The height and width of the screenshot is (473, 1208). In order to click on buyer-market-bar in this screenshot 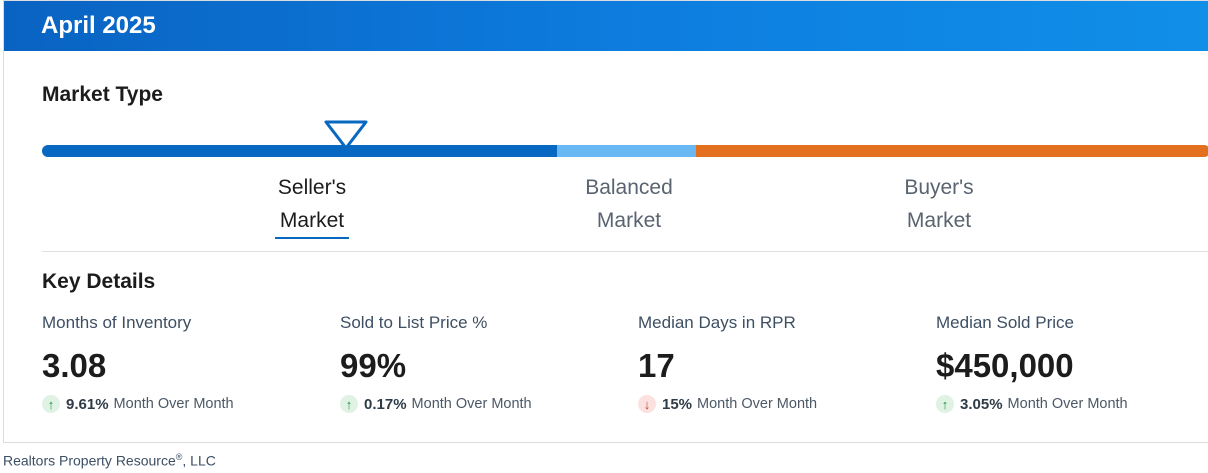, I will do `click(952, 151)`.